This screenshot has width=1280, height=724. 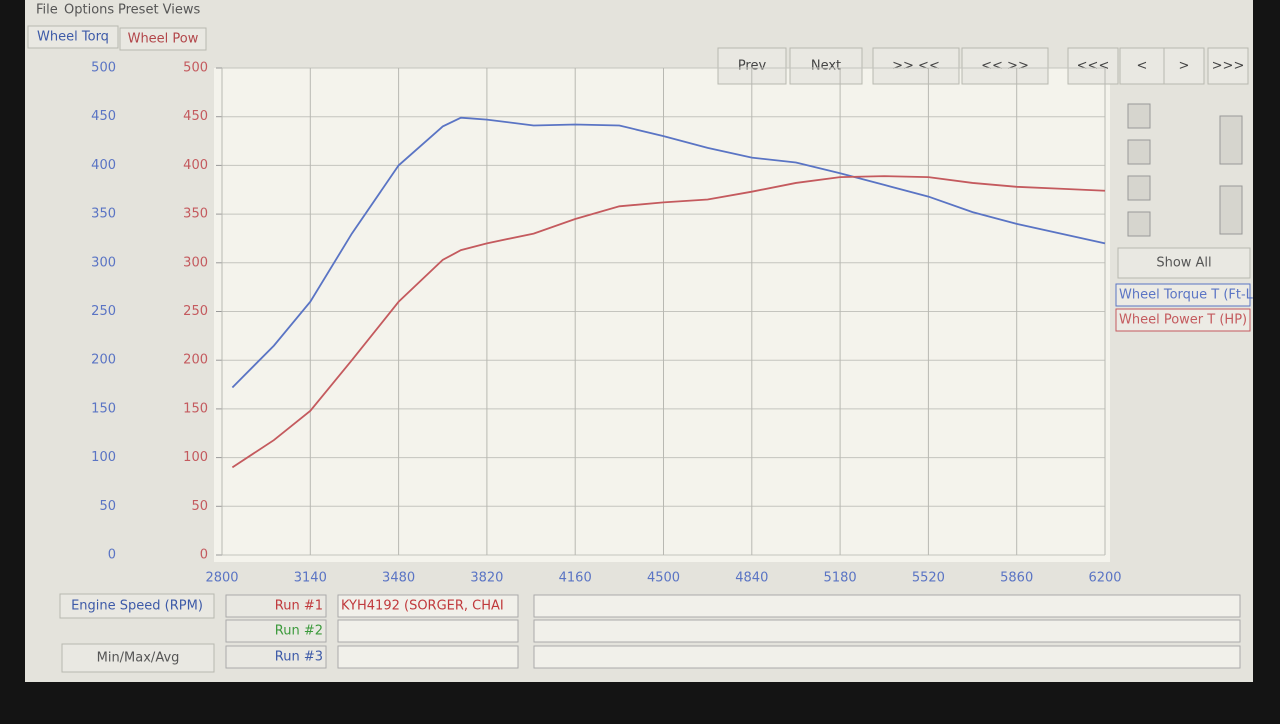 I want to click on nav-button-label: >>>, so click(x=1228, y=66).